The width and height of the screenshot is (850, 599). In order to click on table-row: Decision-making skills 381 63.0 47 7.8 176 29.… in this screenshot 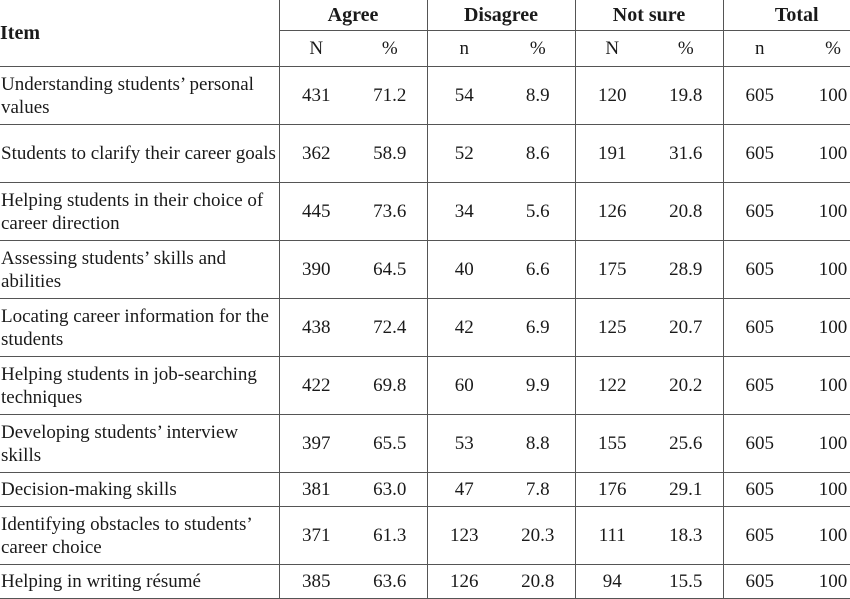, I will do `click(425, 489)`.